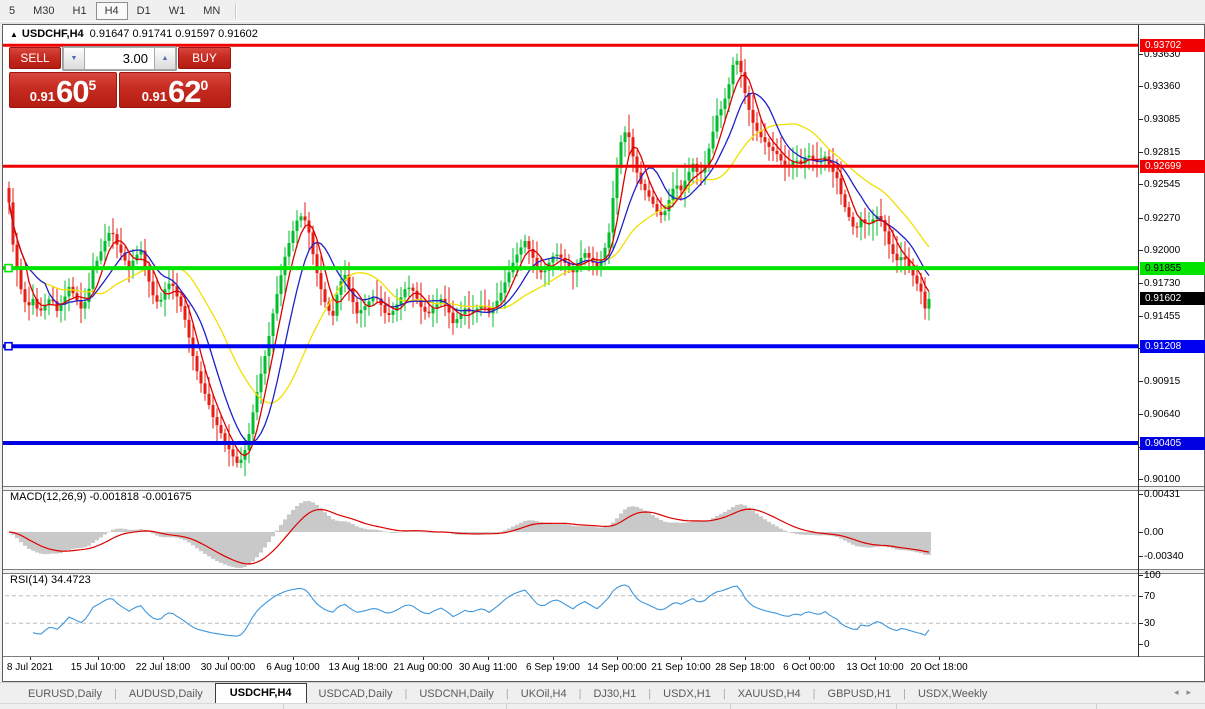 The height and width of the screenshot is (709, 1205). What do you see at coordinates (1159, 283) in the screenshot?
I see `price-tick-0.91730: 0.91730` at bounding box center [1159, 283].